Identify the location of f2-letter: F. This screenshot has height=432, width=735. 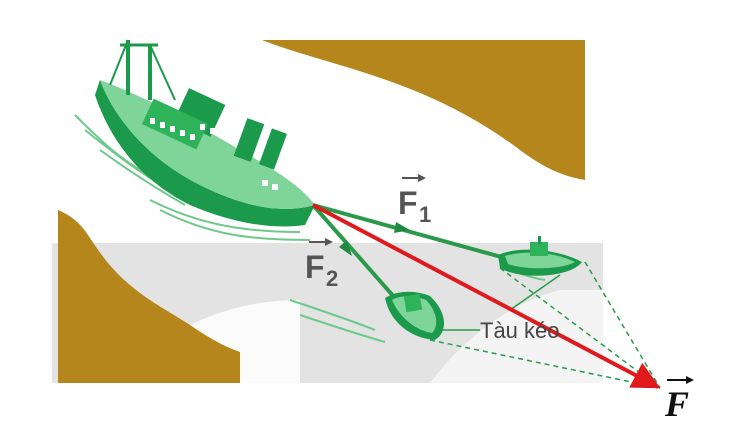
(315, 267).